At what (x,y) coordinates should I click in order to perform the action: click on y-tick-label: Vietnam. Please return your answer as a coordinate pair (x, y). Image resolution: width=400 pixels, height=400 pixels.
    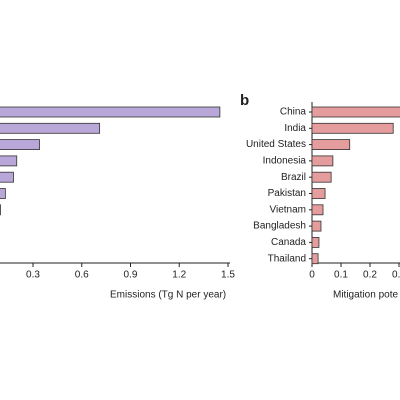
    Looking at the image, I should click on (287, 209).